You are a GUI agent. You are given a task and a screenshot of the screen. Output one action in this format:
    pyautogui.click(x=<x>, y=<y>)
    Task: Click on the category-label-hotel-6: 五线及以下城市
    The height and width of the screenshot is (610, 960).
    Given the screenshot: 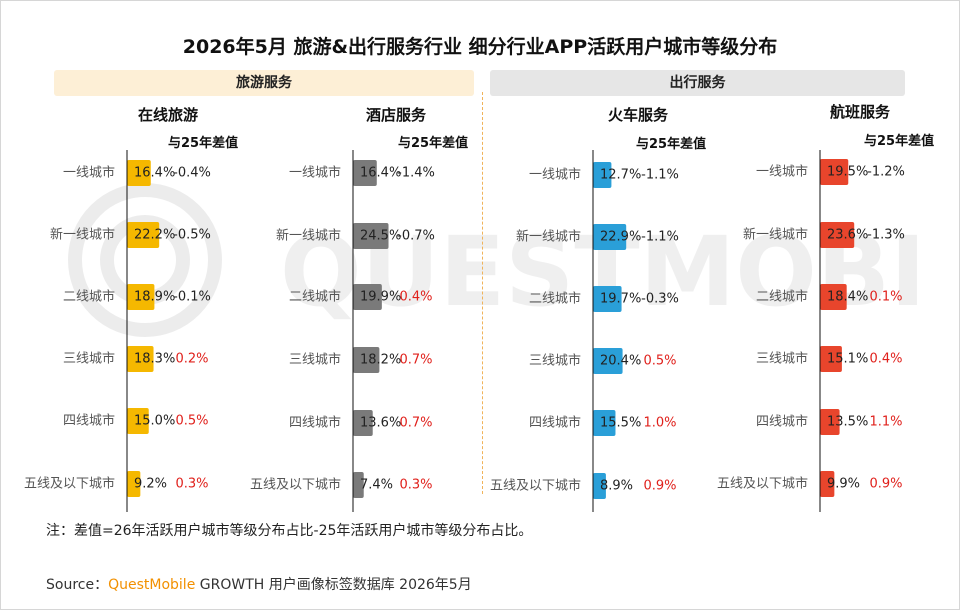 What is the action you would take?
    pyautogui.click(x=295, y=485)
    